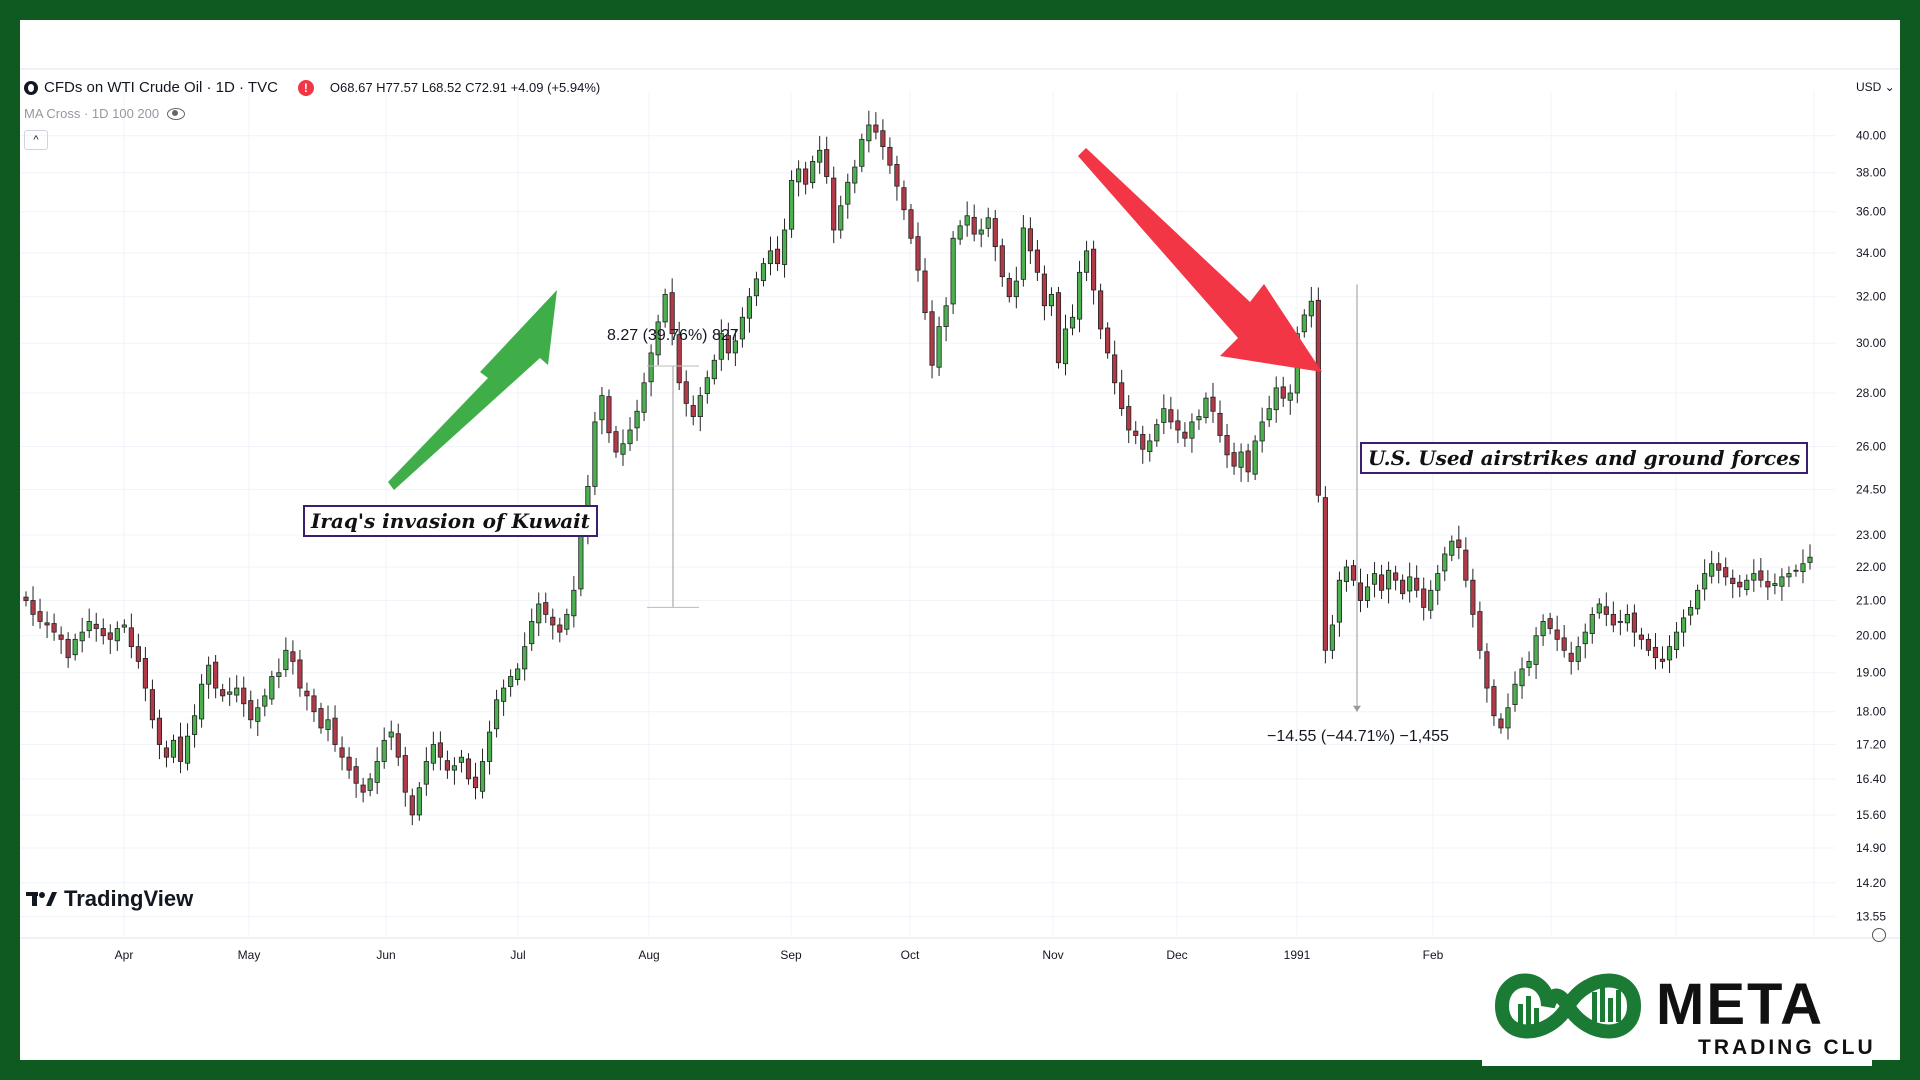 The image size is (1920, 1080). I want to click on currency-selector: USD ⌄, so click(1875, 87).